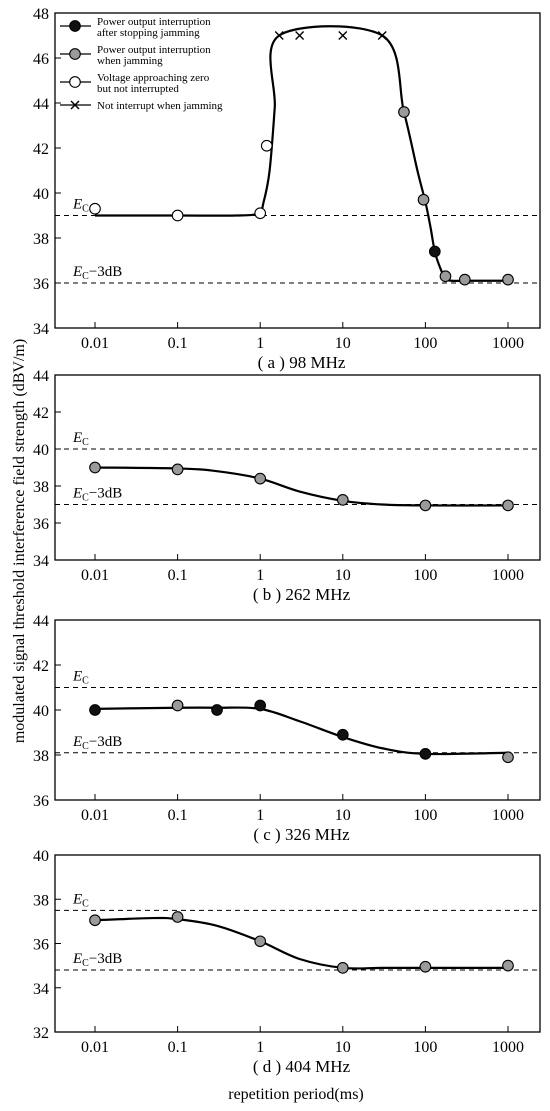 The width and height of the screenshot is (550, 1111). I want to click on x-axis-label: repetition period(ms), so click(296, 1094).